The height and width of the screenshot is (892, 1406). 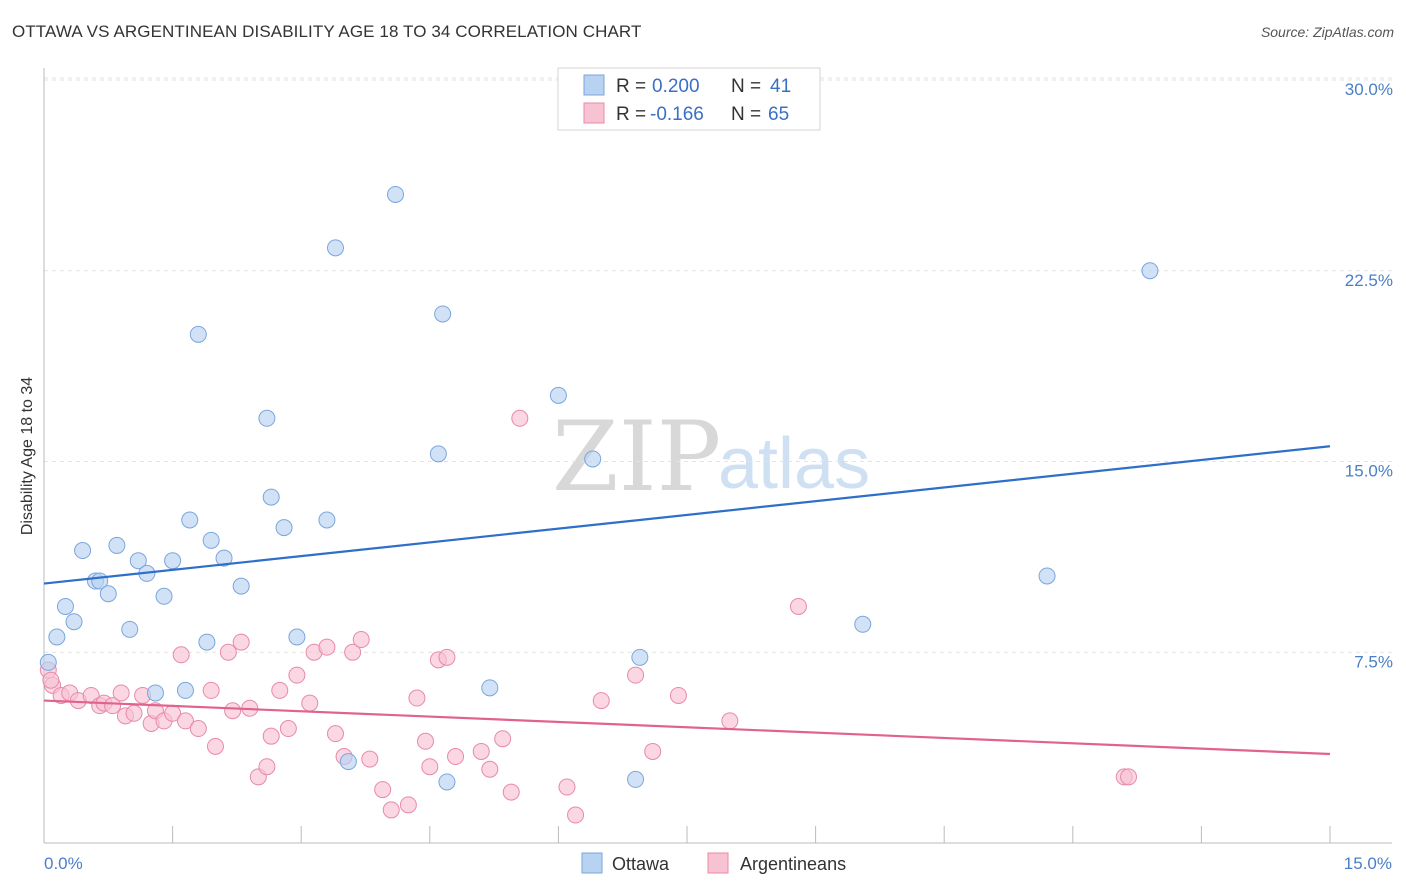 What do you see at coordinates (1369, 375) in the screenshot?
I see `y-tick-labels: 7.5% 15.0% 22.5% 30.0%` at bounding box center [1369, 375].